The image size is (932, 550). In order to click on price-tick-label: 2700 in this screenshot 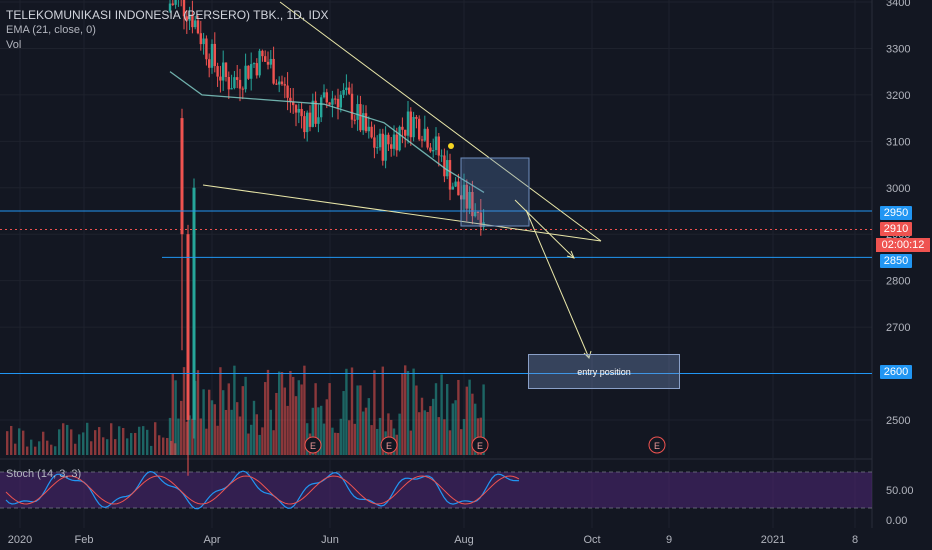, I will do `click(898, 328)`.